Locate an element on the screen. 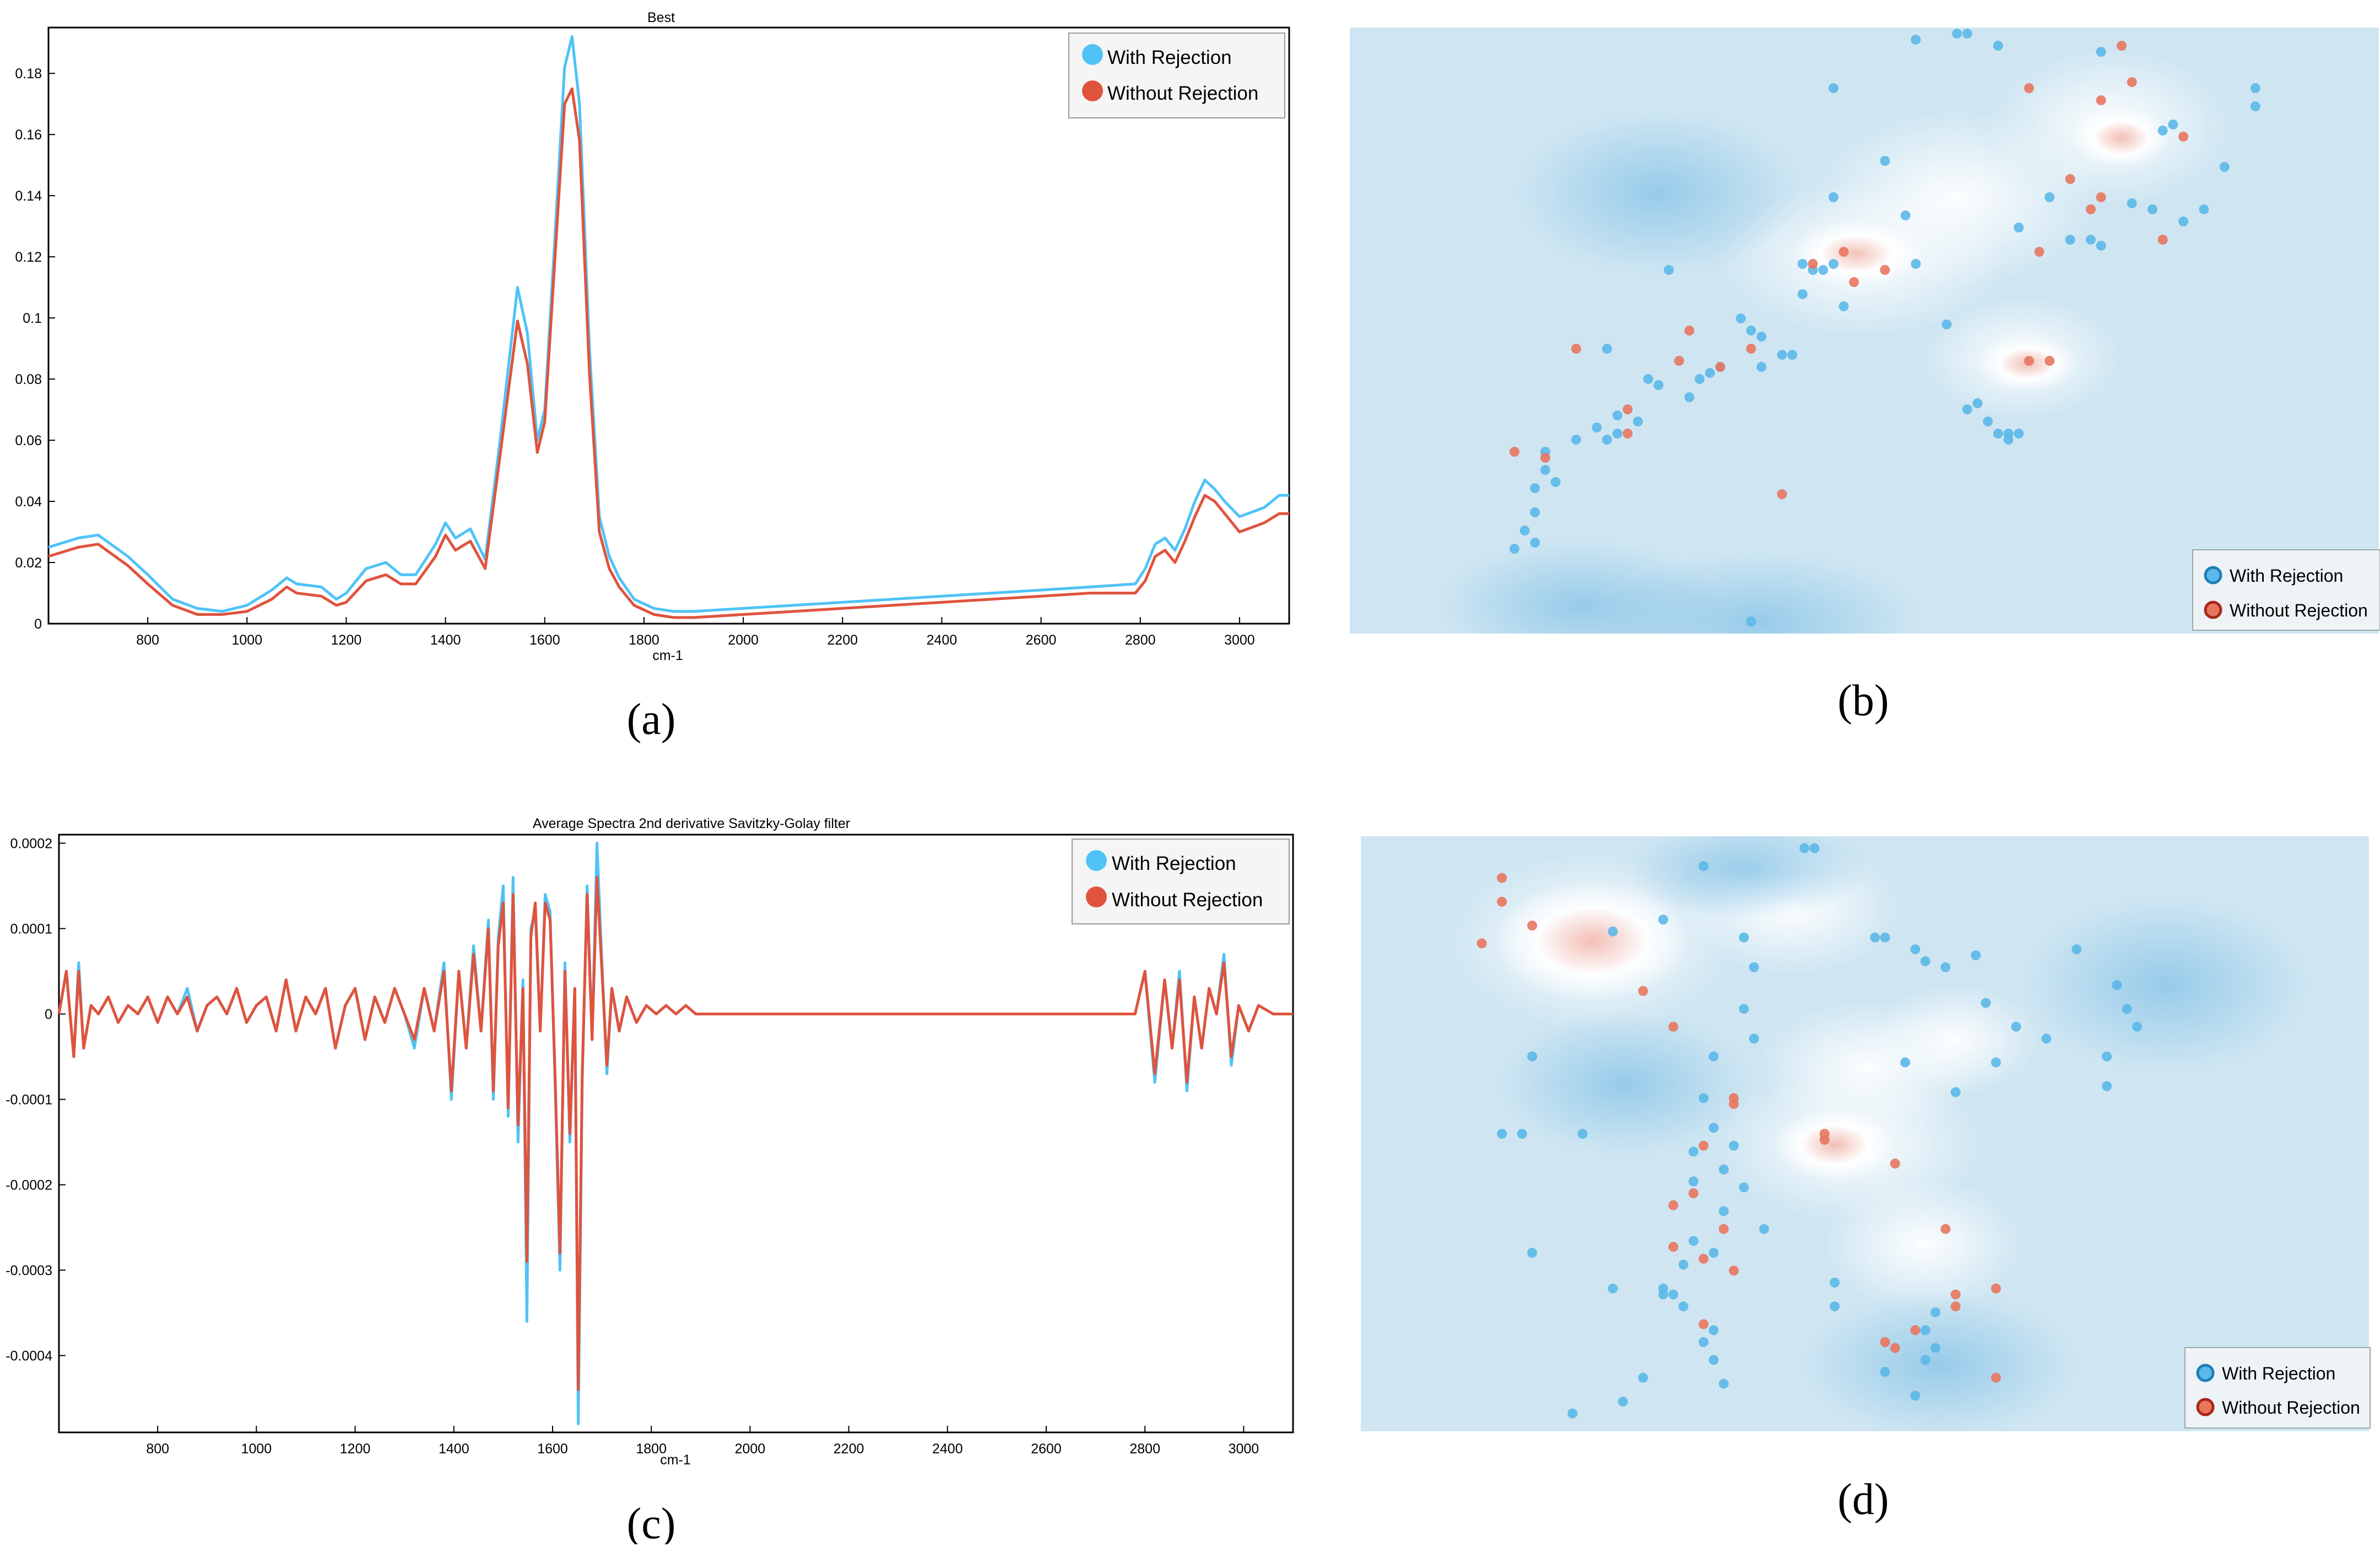 The width and height of the screenshot is (2380, 1547). chart-c-legend-marker-with is located at coordinates (1096, 860).